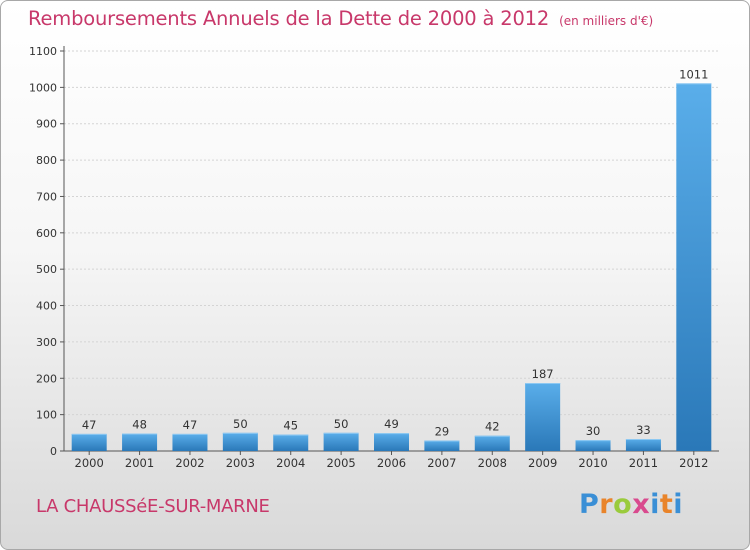 This screenshot has height=550, width=750. Describe the element at coordinates (240, 441) in the screenshot. I see `bar-2003` at that location.